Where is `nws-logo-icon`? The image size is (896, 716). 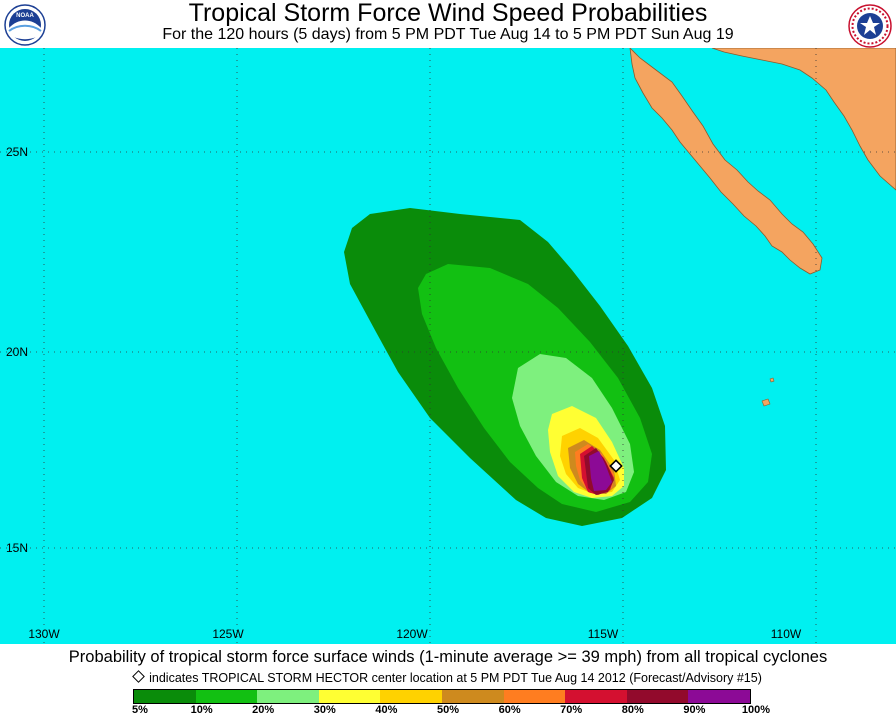 nws-logo-icon is located at coordinates (870, 26).